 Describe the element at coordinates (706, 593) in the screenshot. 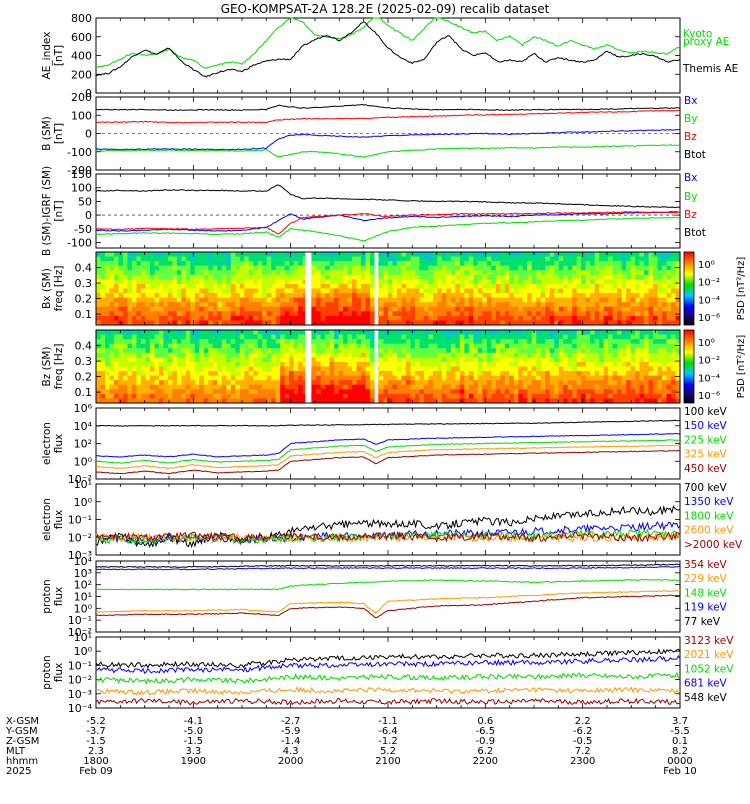

I see `legend-label: 148 keV` at that location.